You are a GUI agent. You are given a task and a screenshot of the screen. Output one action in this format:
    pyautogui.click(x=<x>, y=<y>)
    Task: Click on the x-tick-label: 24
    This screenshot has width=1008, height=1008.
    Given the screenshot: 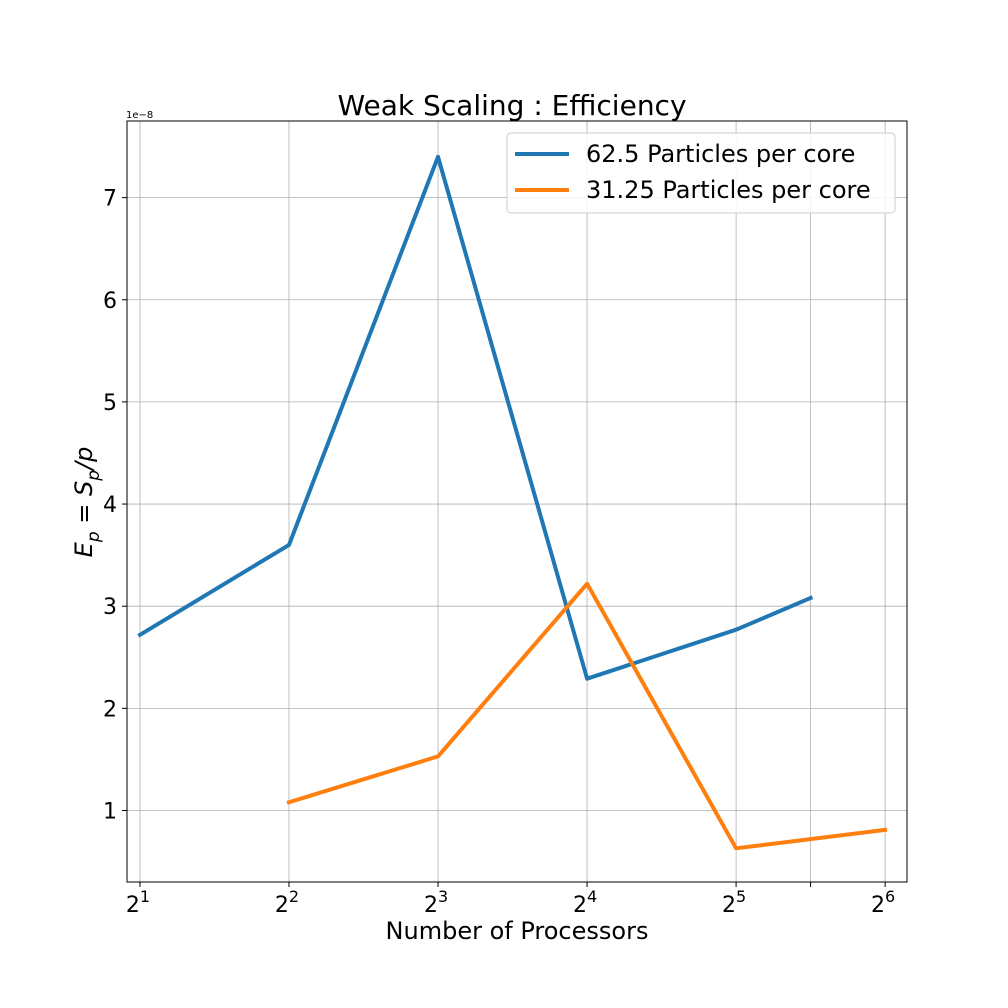 What is the action you would take?
    pyautogui.click(x=585, y=902)
    